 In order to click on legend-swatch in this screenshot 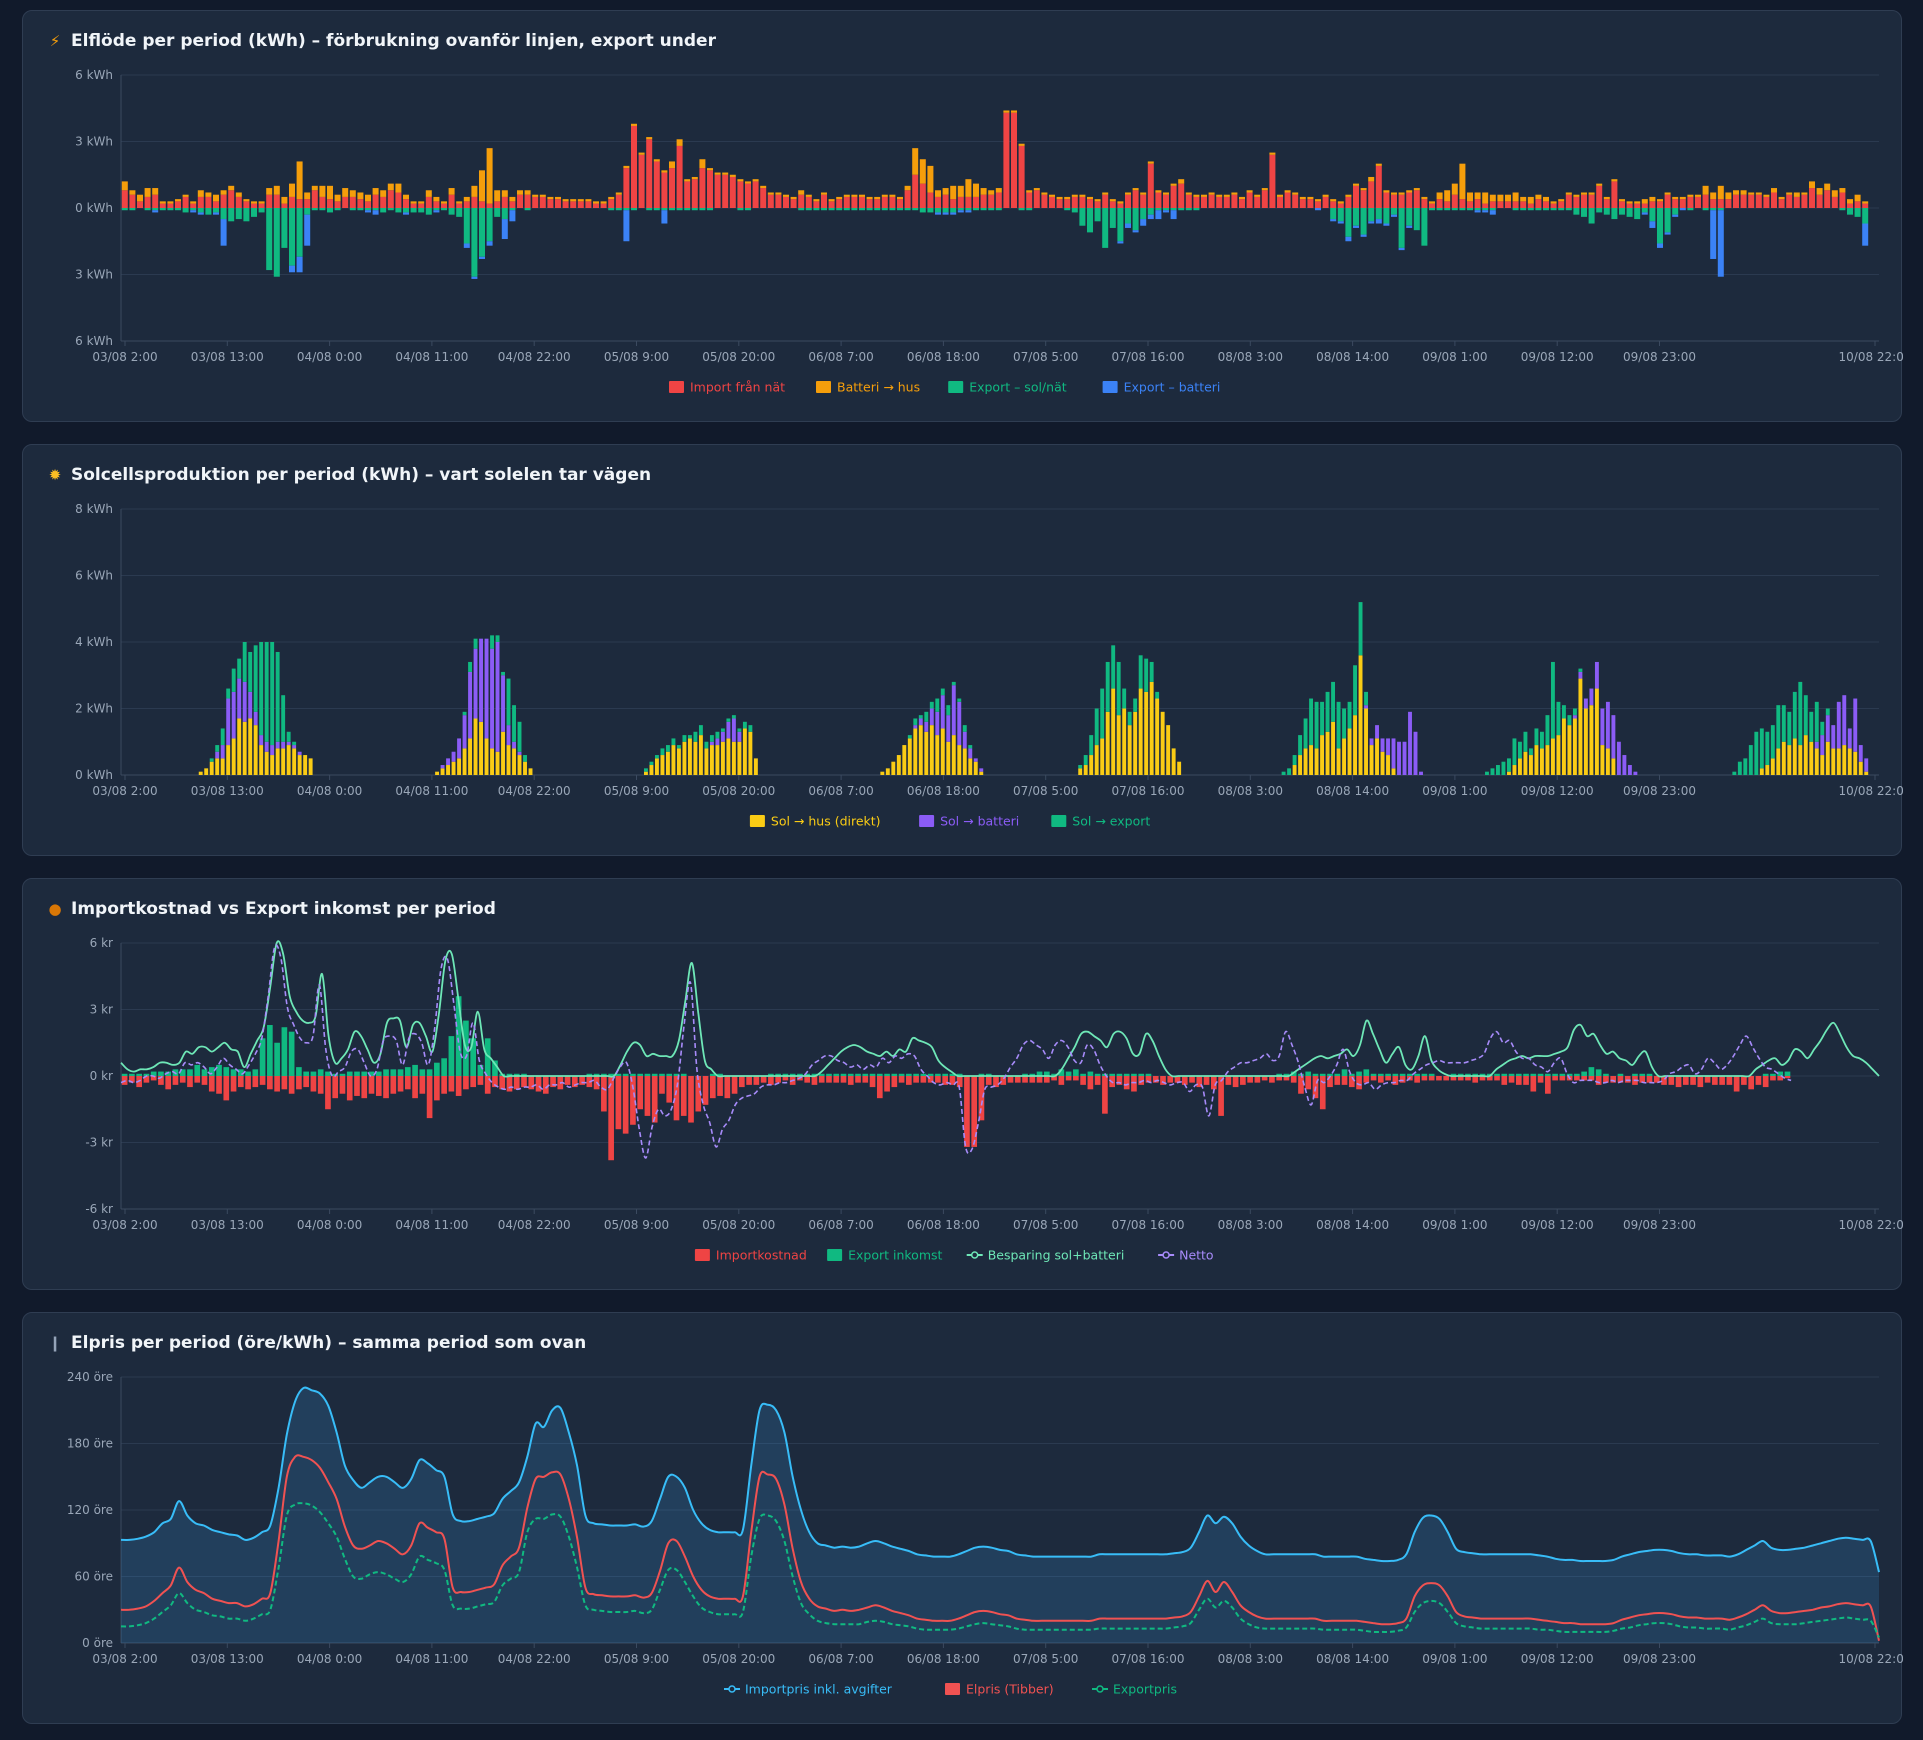, I will do `click(823, 387)`.